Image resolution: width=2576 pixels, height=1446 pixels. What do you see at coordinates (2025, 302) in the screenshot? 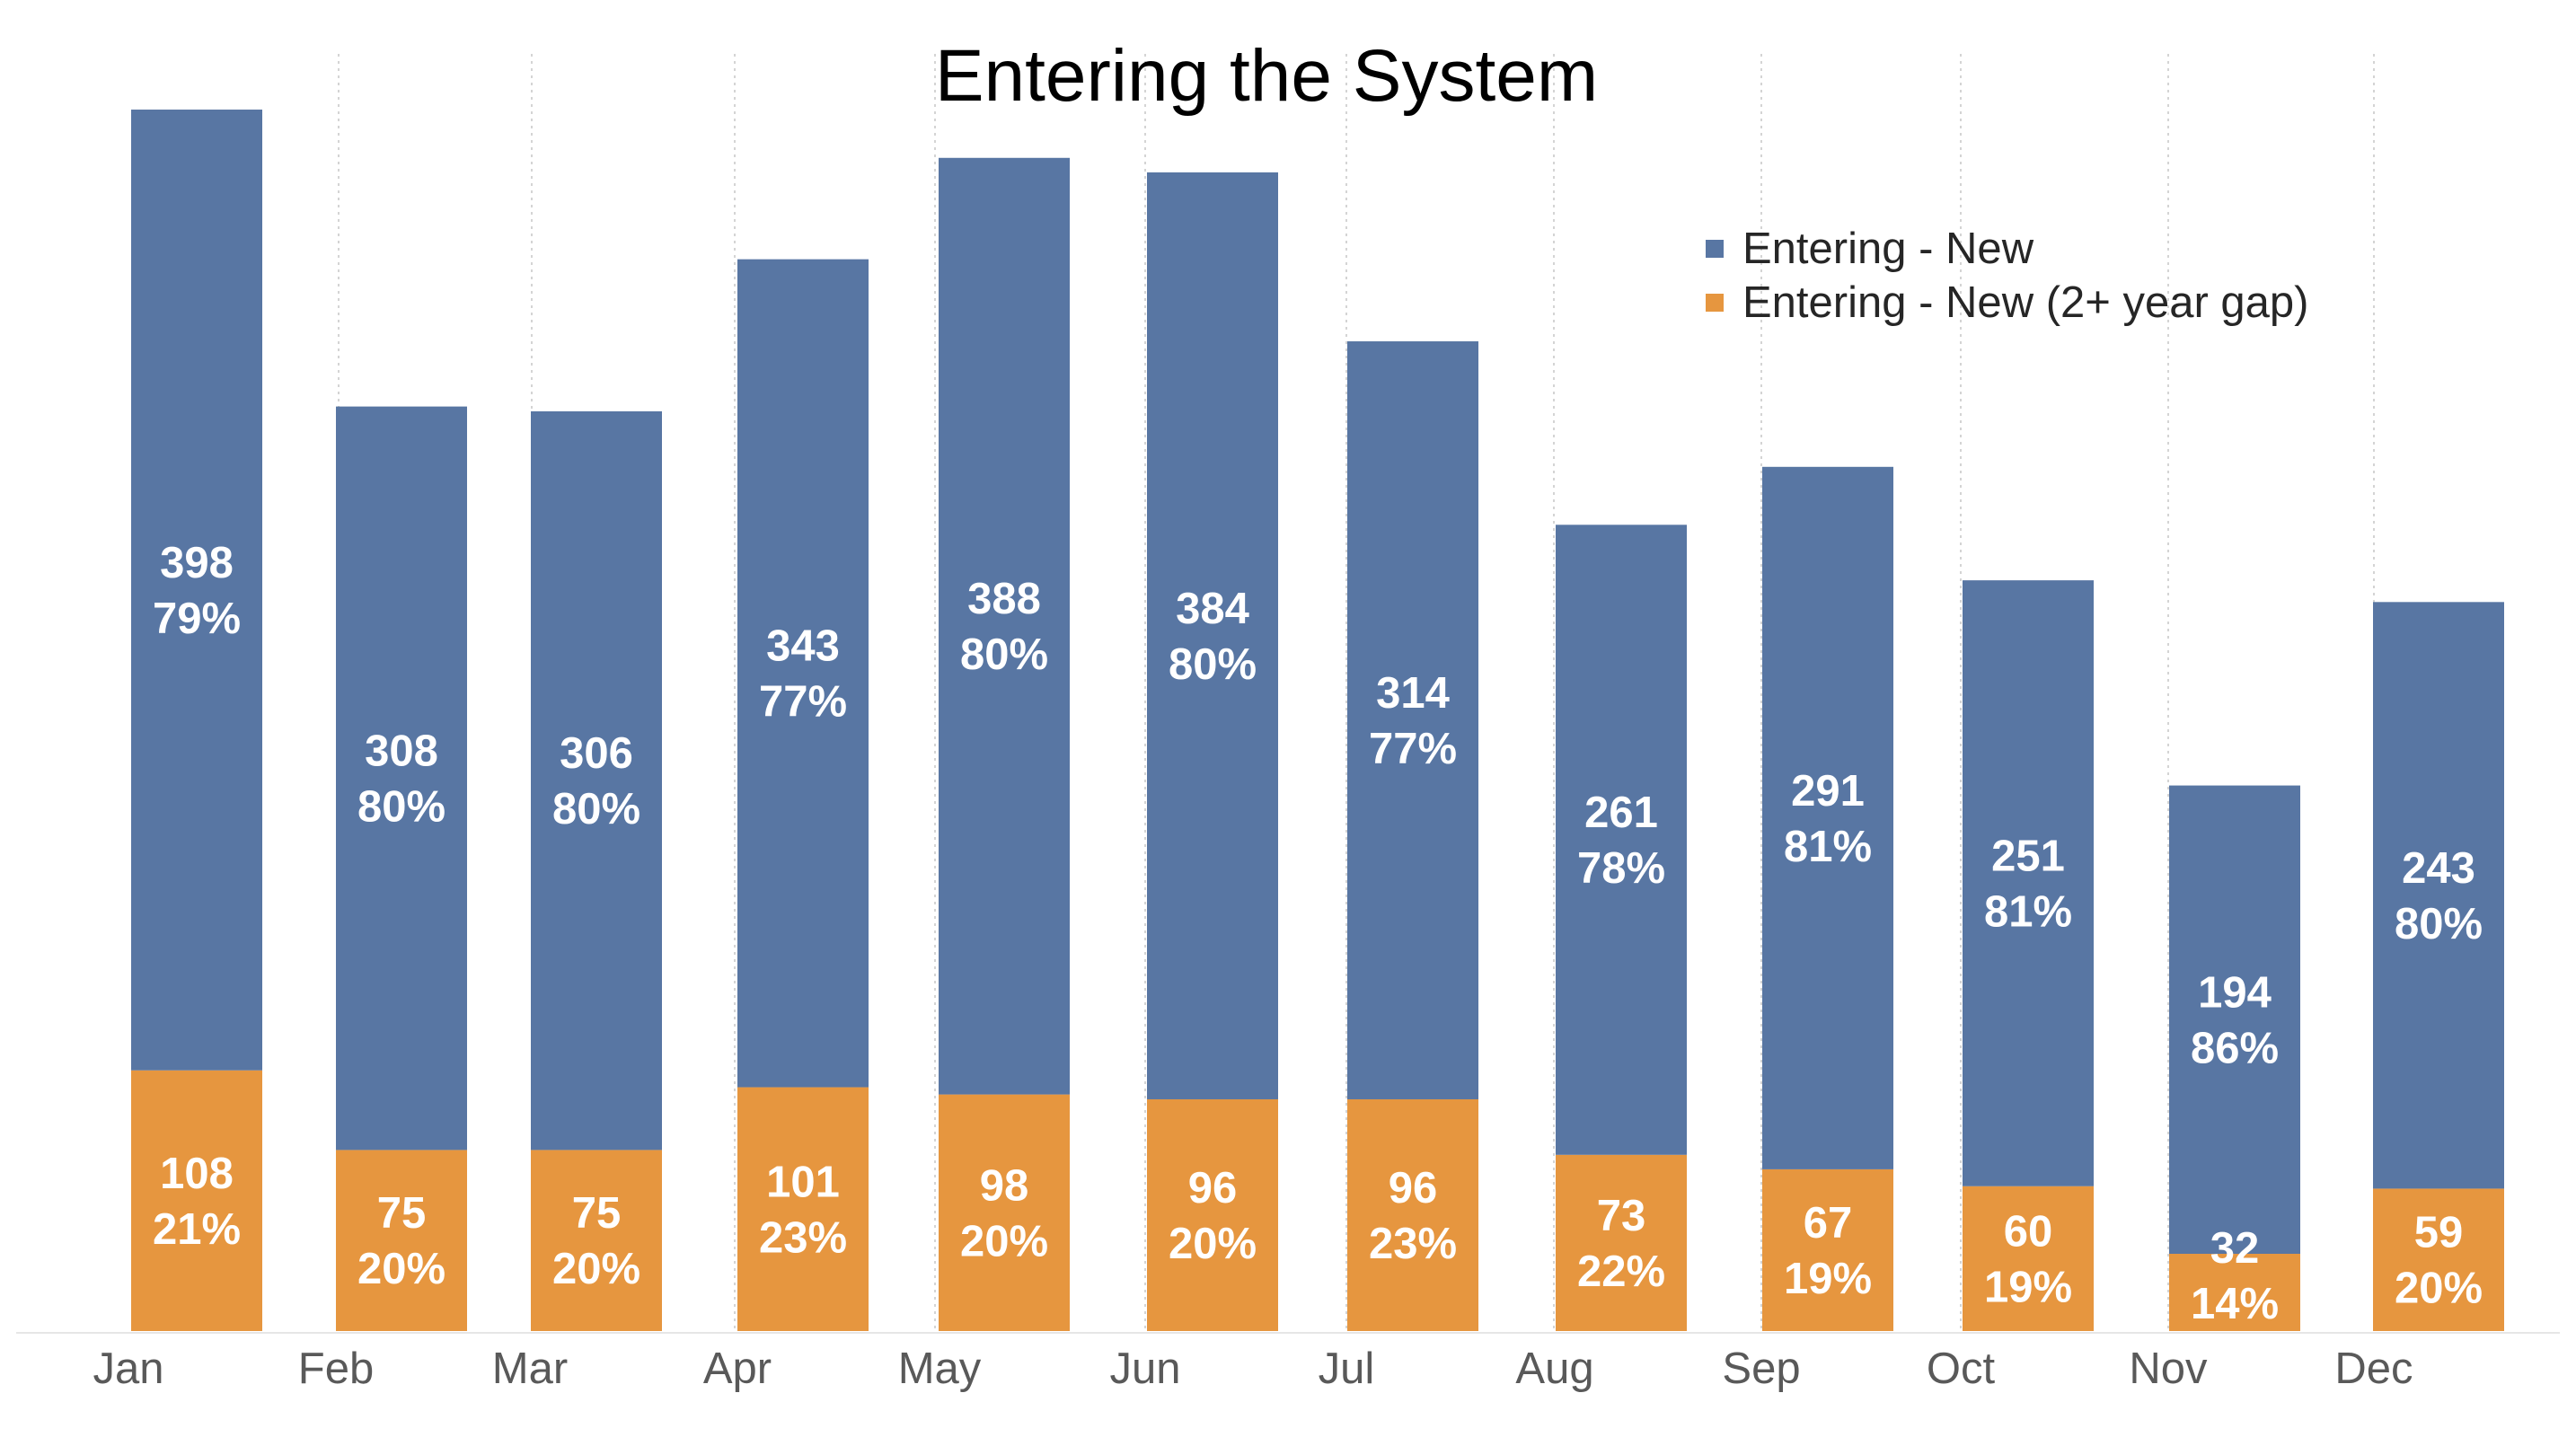
I see `legend-label-gap: Entering - New (2+ year gap)` at bounding box center [2025, 302].